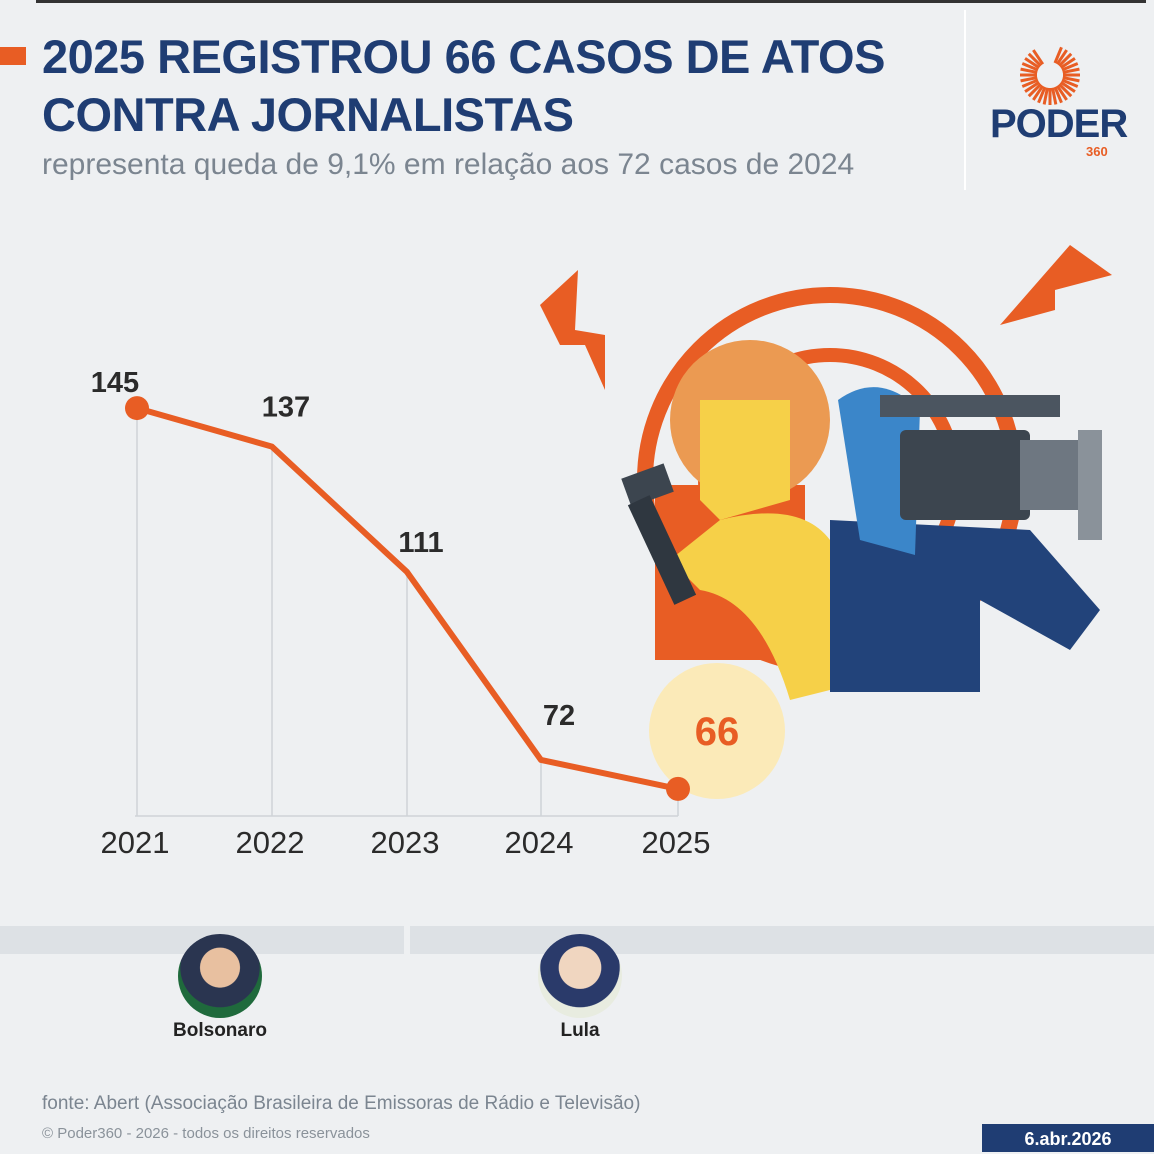 This screenshot has width=1154, height=1154. I want to click on logo-number: 360, so click(1097, 151).